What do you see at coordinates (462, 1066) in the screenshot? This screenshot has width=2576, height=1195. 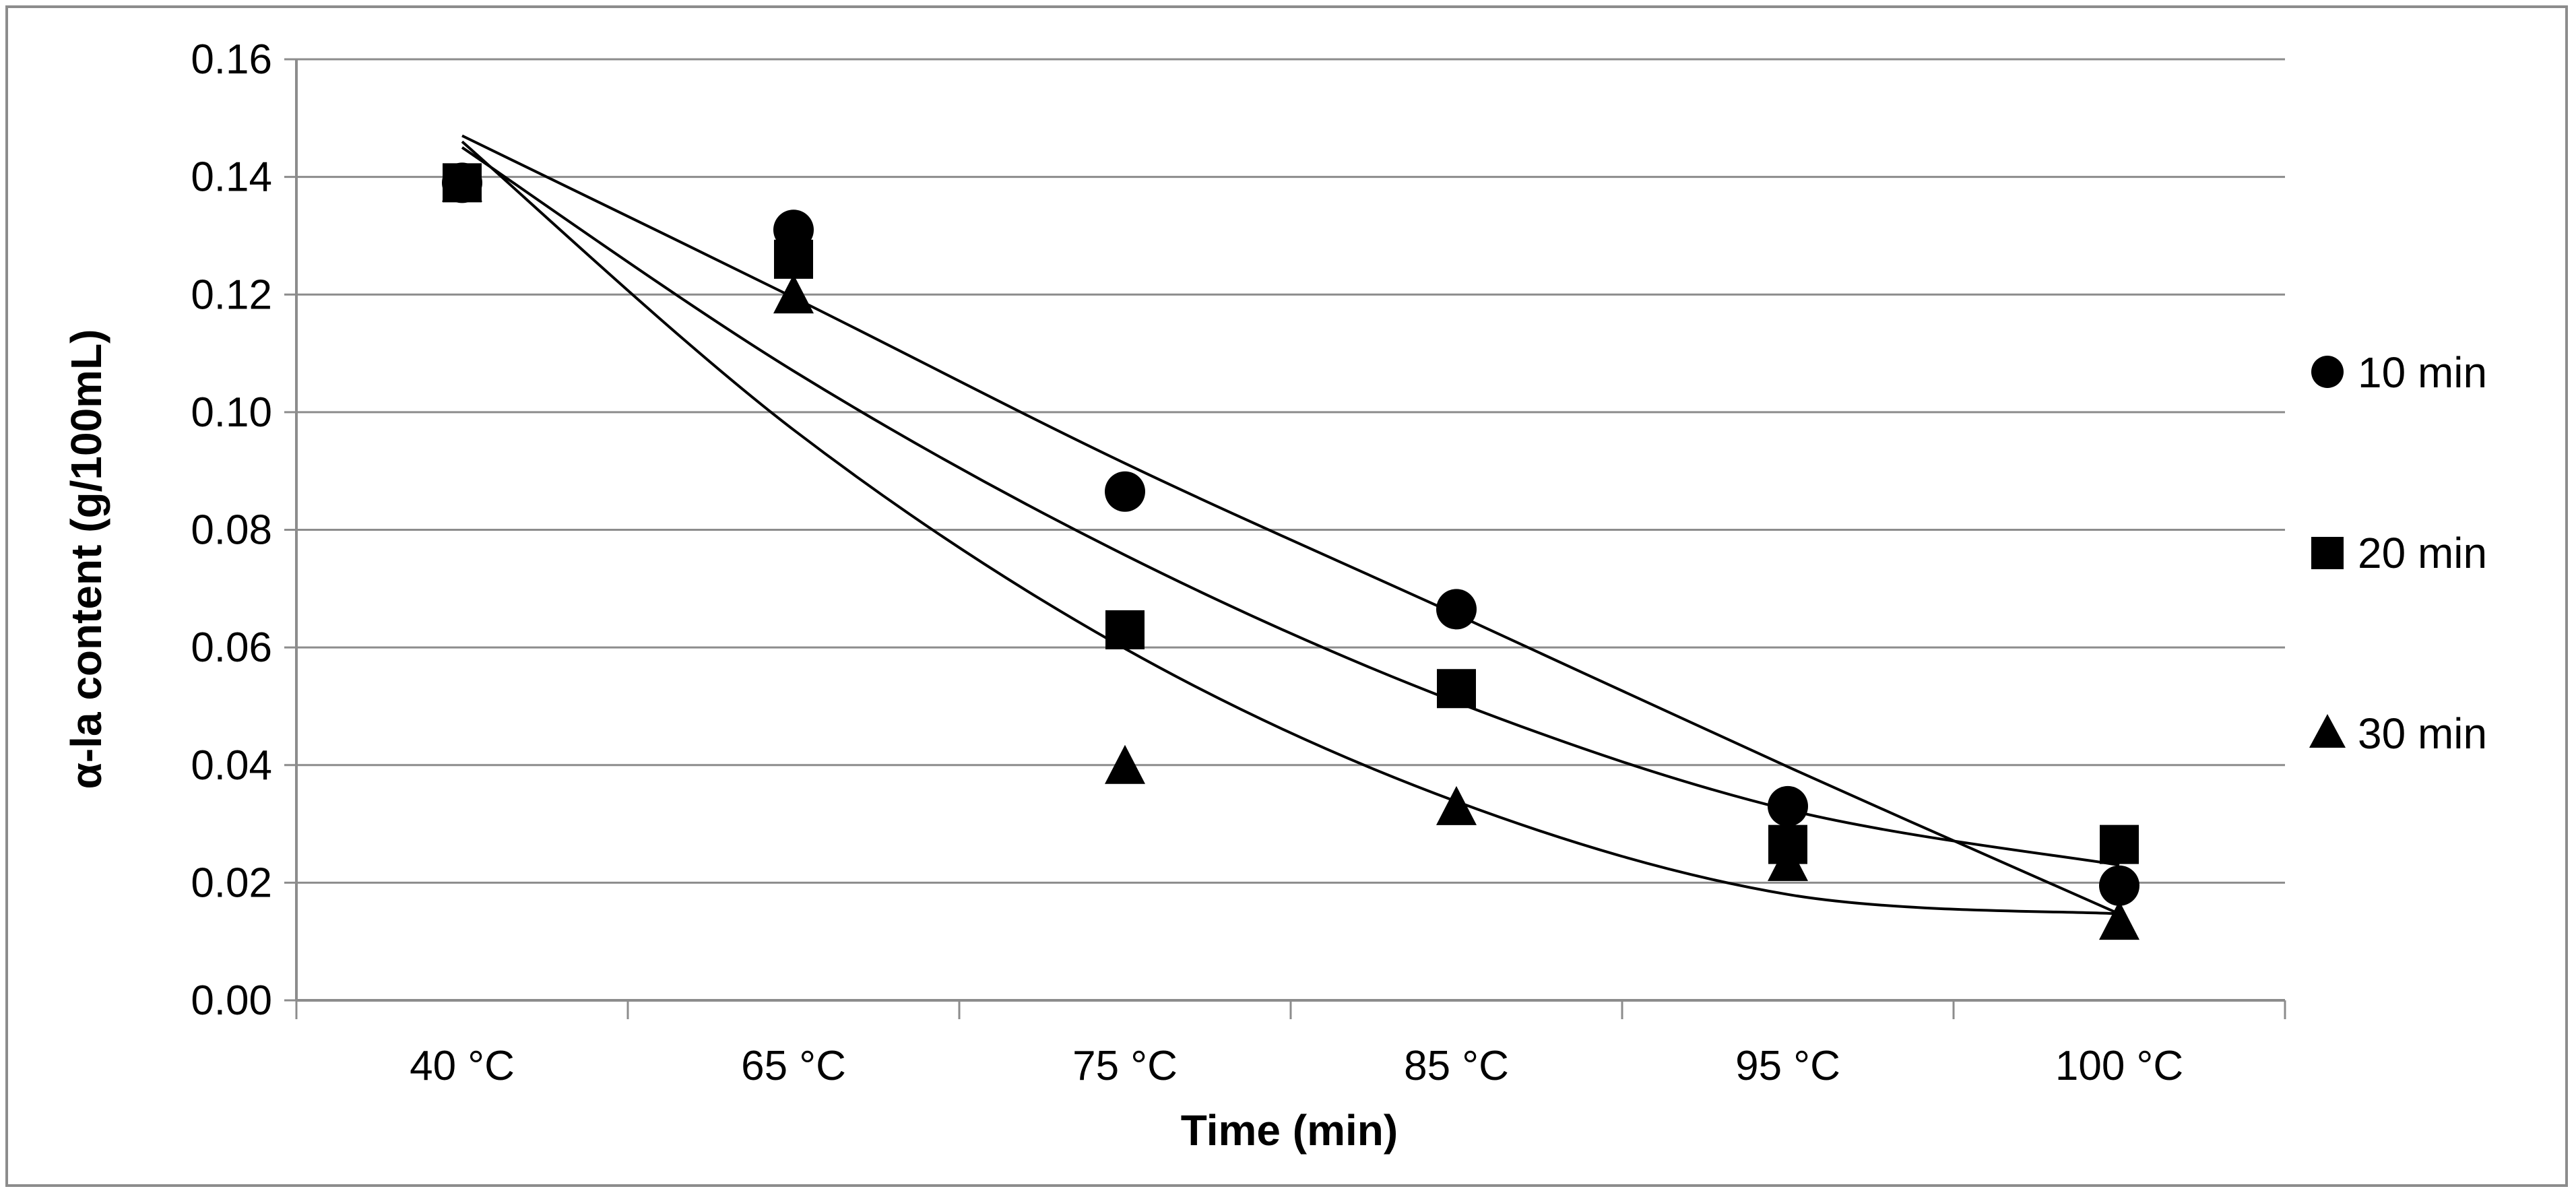 I see `x-tick-label: 40 °C` at bounding box center [462, 1066].